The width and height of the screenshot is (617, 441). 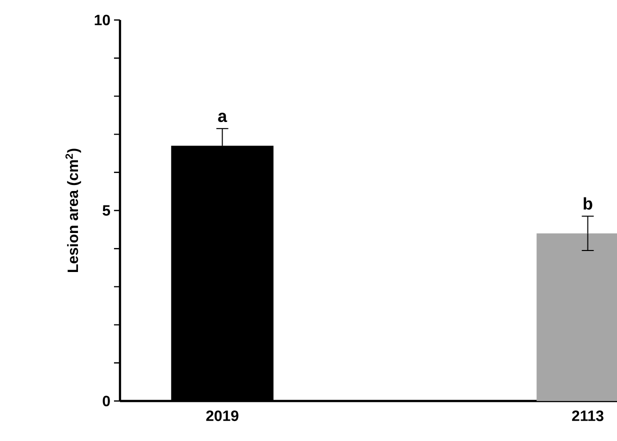 What do you see at coordinates (102, 20) in the screenshot?
I see `y-tick-label: 10` at bounding box center [102, 20].